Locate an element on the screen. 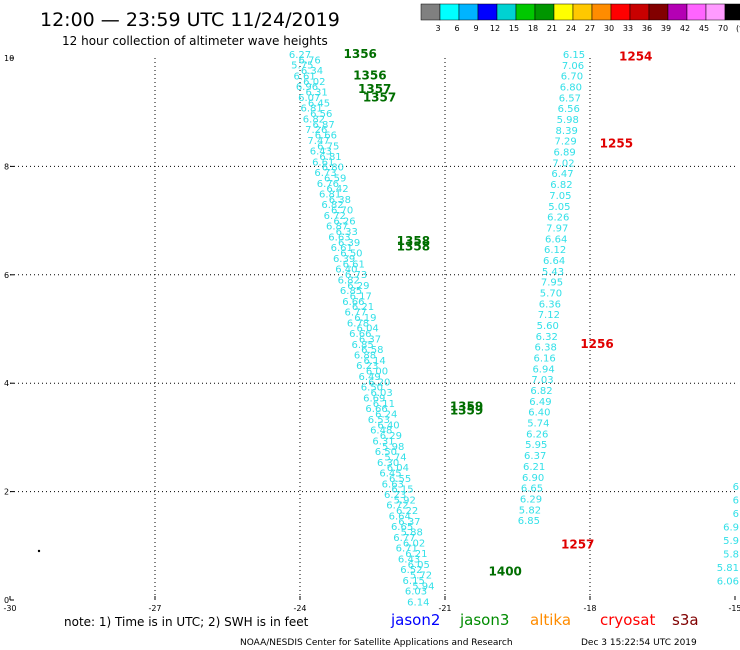 The width and height of the screenshot is (740, 650). swh-label-cryosat: 6.29 is located at coordinates (531, 499).